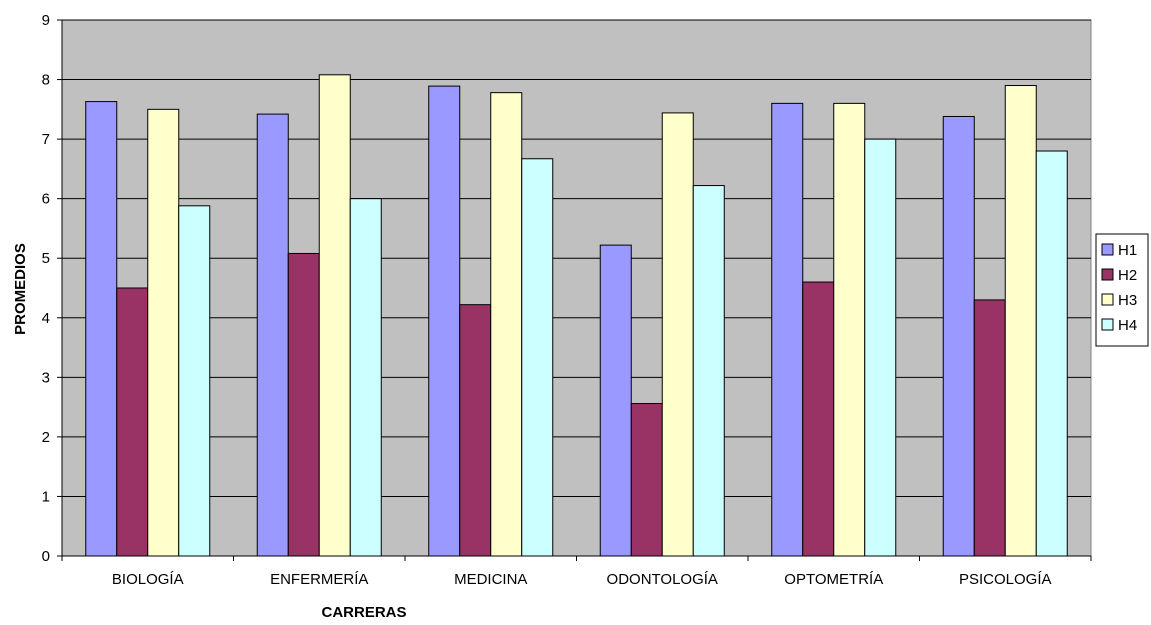 This screenshot has height=625, width=1151. I want to click on x-axis-title: CARRERAS, so click(363, 612).